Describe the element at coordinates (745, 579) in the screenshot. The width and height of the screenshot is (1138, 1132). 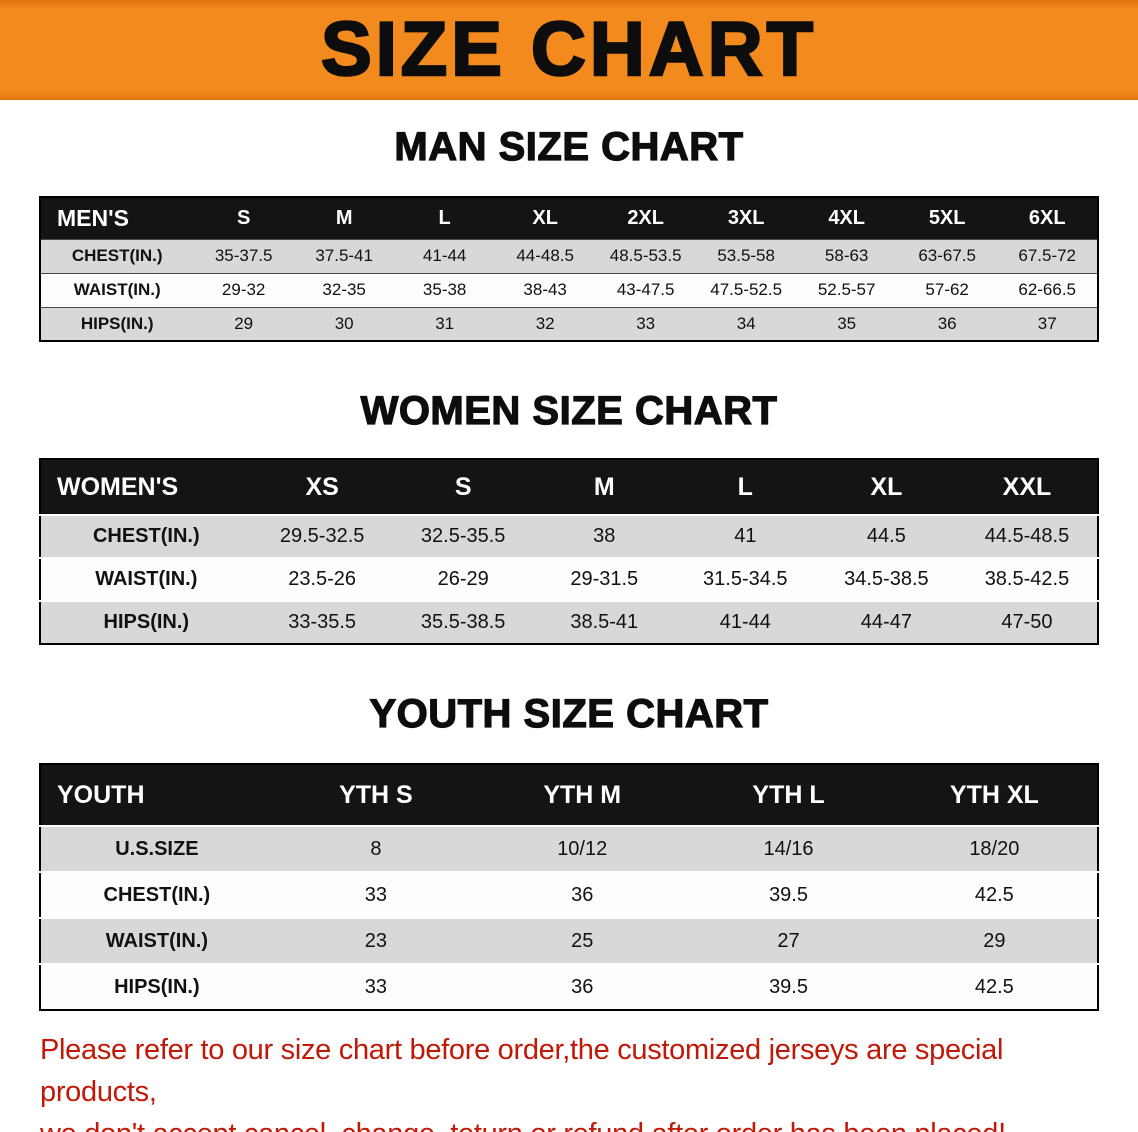
I see `size-value-cell: 31.5-34.5` at that location.